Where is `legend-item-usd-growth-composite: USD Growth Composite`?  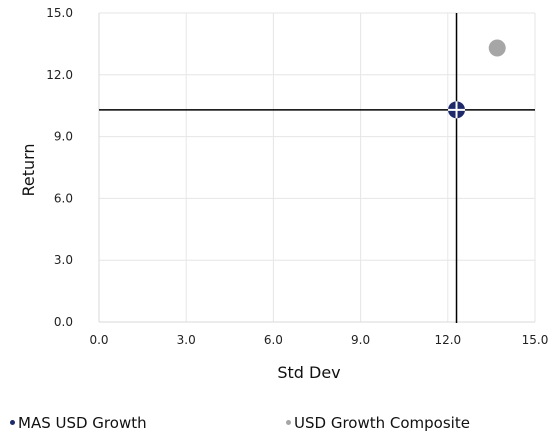
legend-item-usd-growth-composite: USD Growth Composite is located at coordinates (378, 423).